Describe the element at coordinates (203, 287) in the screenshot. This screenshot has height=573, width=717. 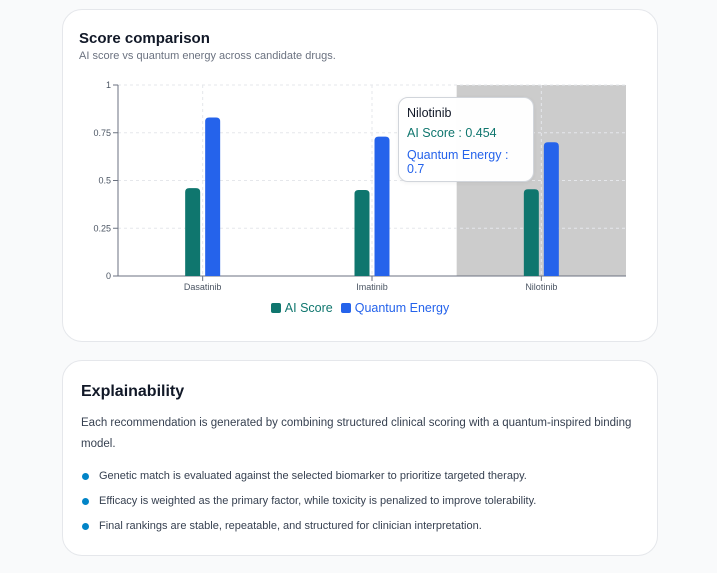
I see `x-tick-label: Dasatinib` at that location.